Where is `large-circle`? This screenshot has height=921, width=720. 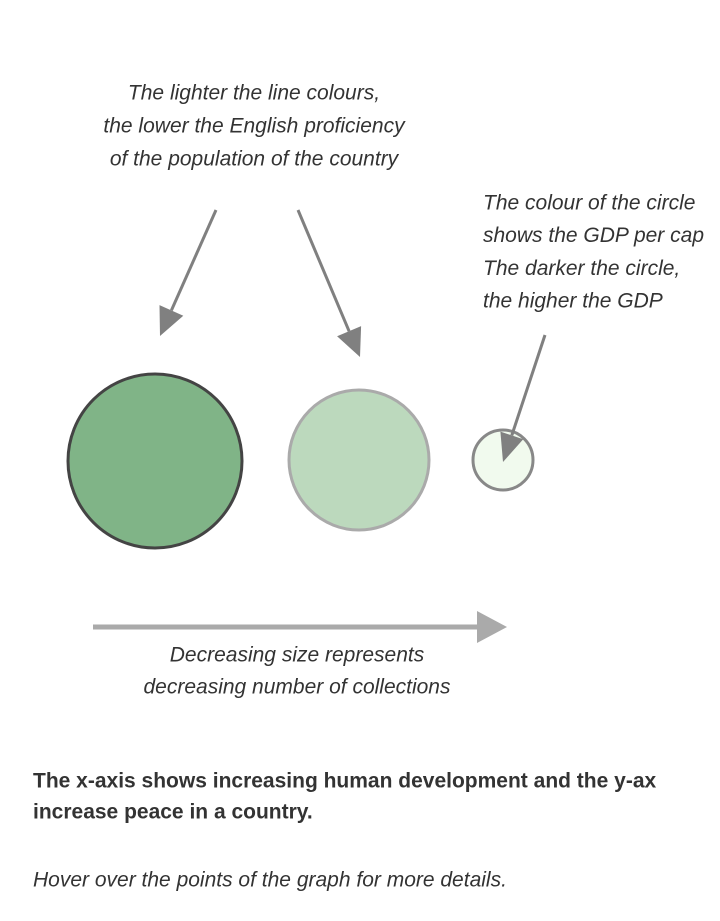 large-circle is located at coordinates (155, 461).